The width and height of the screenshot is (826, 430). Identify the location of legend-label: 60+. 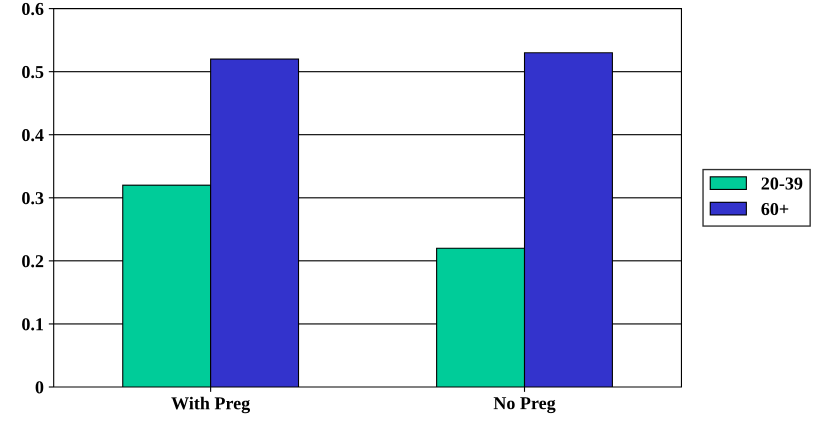
(774, 209).